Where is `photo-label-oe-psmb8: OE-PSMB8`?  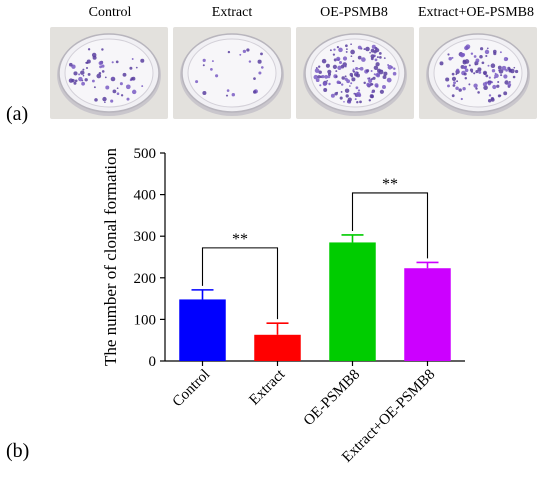
photo-label-oe-psmb8: OE-PSMB8 is located at coordinates (354, 12).